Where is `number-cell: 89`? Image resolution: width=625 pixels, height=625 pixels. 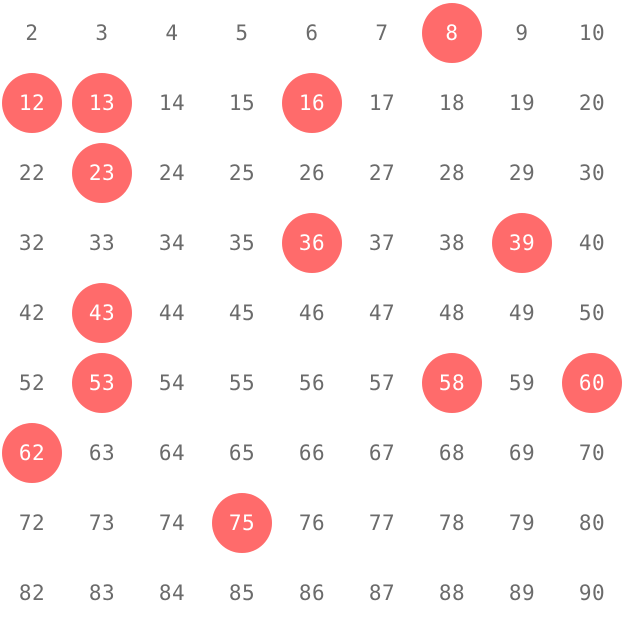 number-cell: 89 is located at coordinates (522, 593).